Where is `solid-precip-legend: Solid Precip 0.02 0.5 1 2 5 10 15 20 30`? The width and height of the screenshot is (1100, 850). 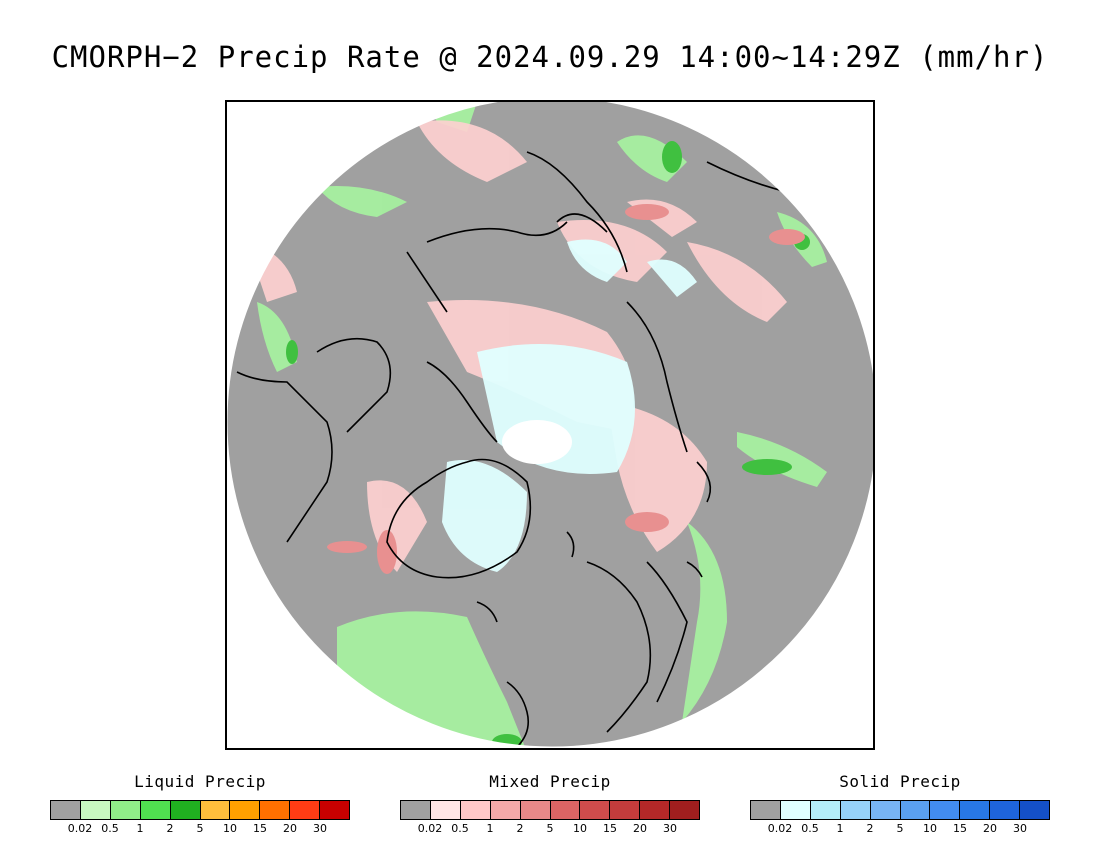 solid-precip-legend: Solid Precip 0.02 0.5 1 2 5 10 15 20 30 is located at coordinates (900, 805).